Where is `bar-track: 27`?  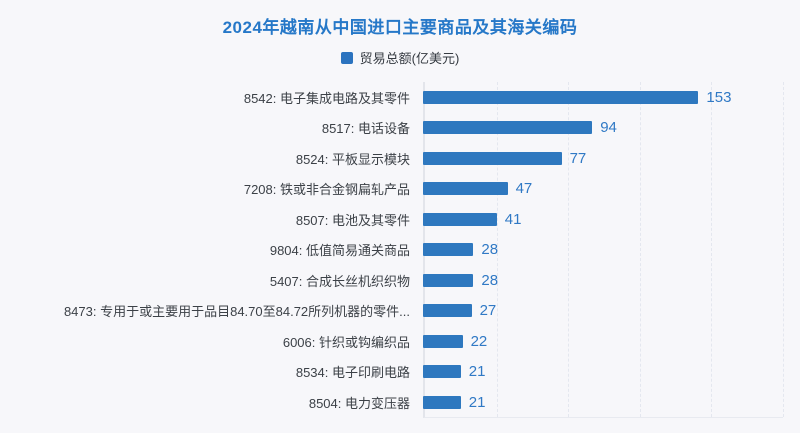
bar-track: 27 is located at coordinates (603, 311).